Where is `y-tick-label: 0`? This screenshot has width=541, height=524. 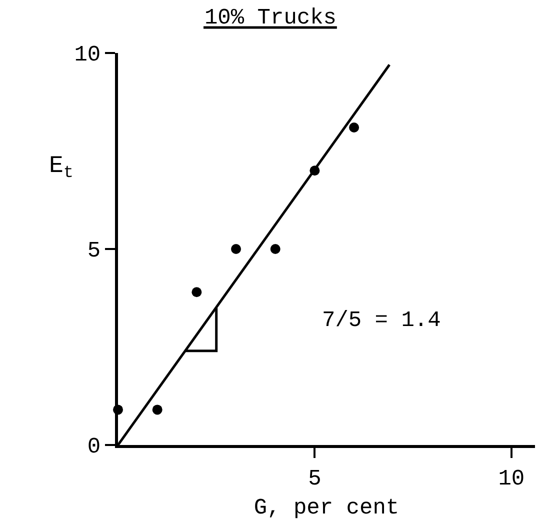 y-tick-label: 0 is located at coordinates (94, 447).